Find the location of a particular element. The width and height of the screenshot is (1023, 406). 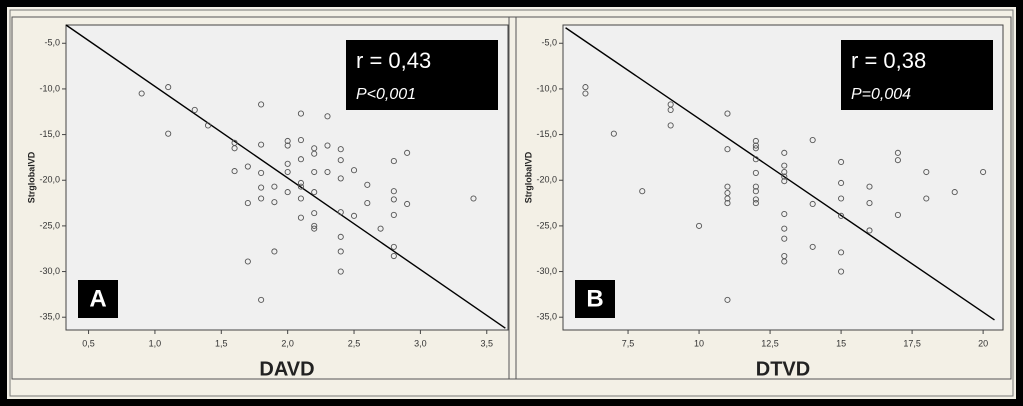

annotation-p: P<0,001 is located at coordinates (386, 94).